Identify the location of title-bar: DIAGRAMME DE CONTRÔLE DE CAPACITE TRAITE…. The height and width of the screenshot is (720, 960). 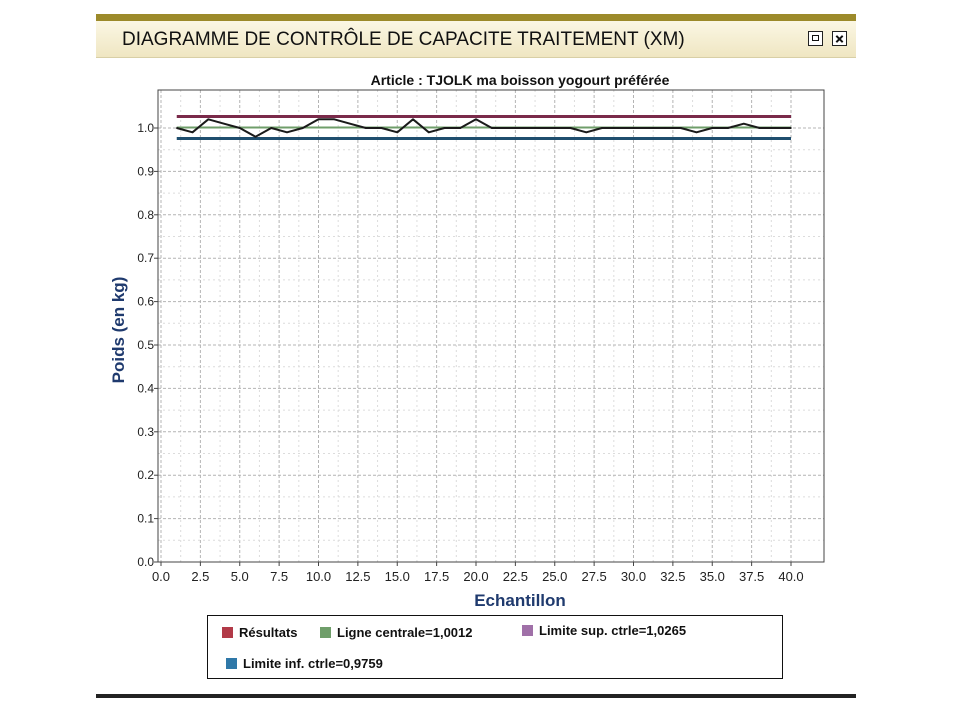
(476, 39).